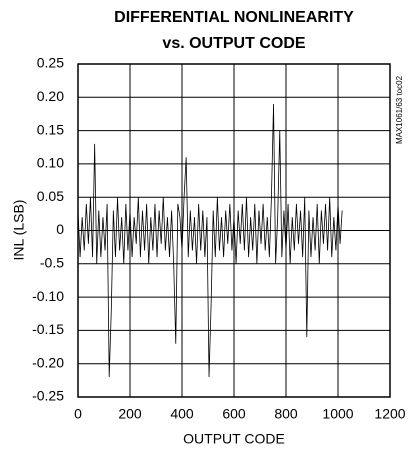 The height and width of the screenshot is (455, 418). What do you see at coordinates (50, 63) in the screenshot?
I see `y-tick-label: 0.25` at bounding box center [50, 63].